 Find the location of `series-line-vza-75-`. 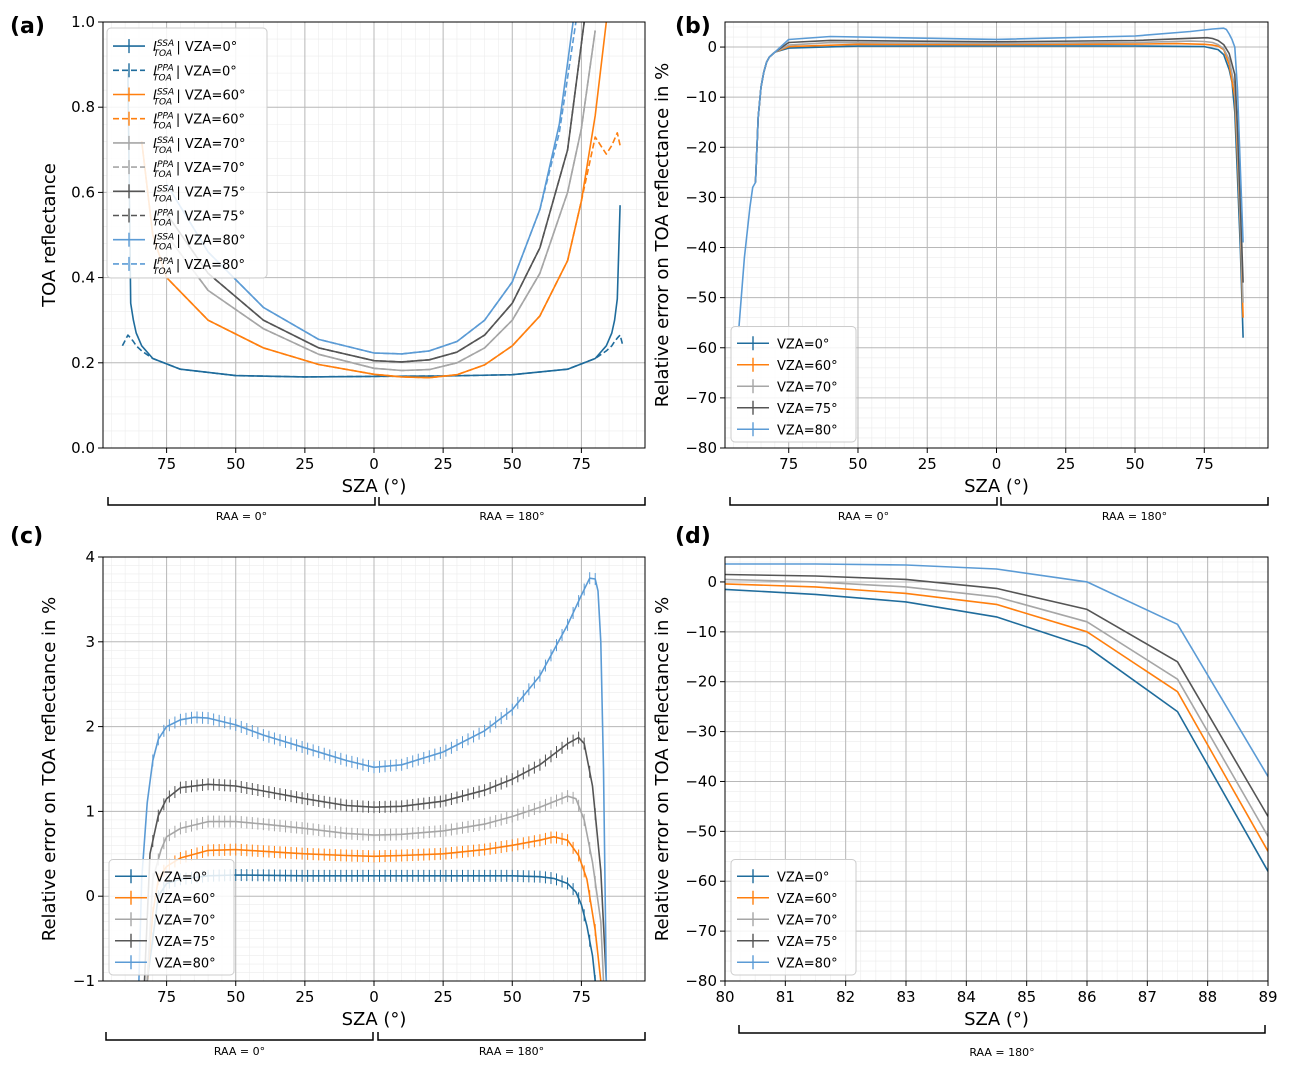

series-line-vza-75- is located at coordinates (996, 695).